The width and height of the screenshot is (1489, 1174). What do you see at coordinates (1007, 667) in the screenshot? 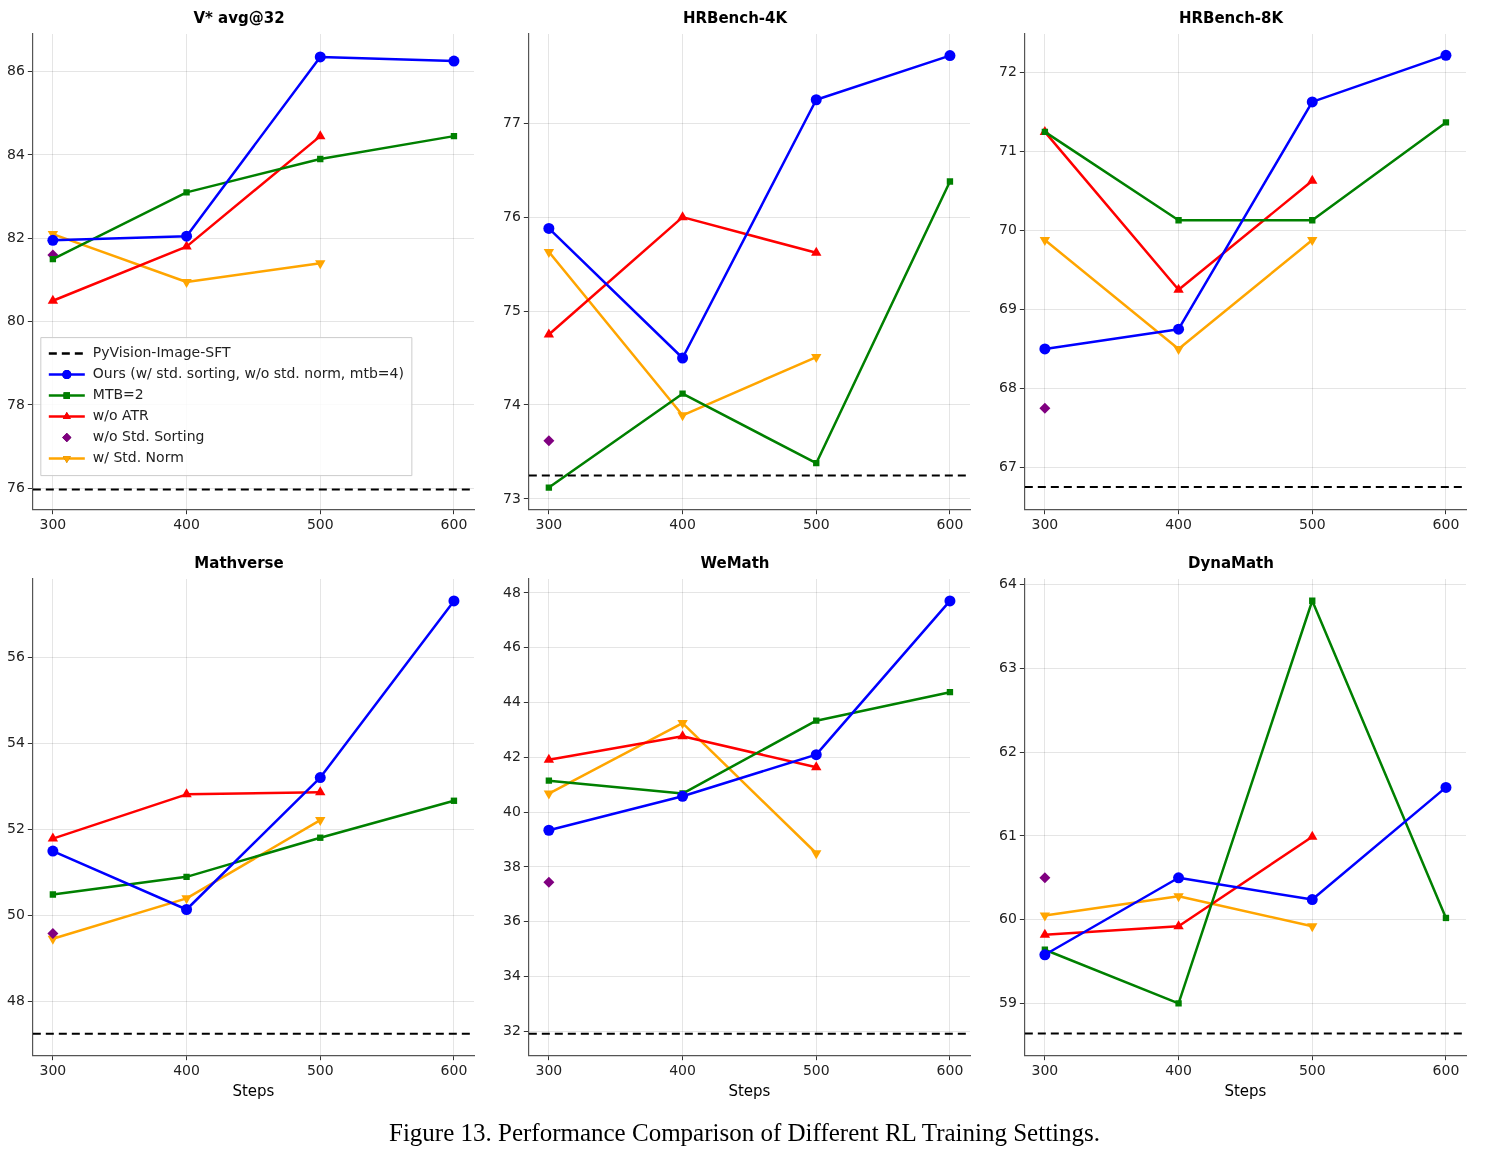
I see `y-tick-label: 63` at bounding box center [1007, 667].